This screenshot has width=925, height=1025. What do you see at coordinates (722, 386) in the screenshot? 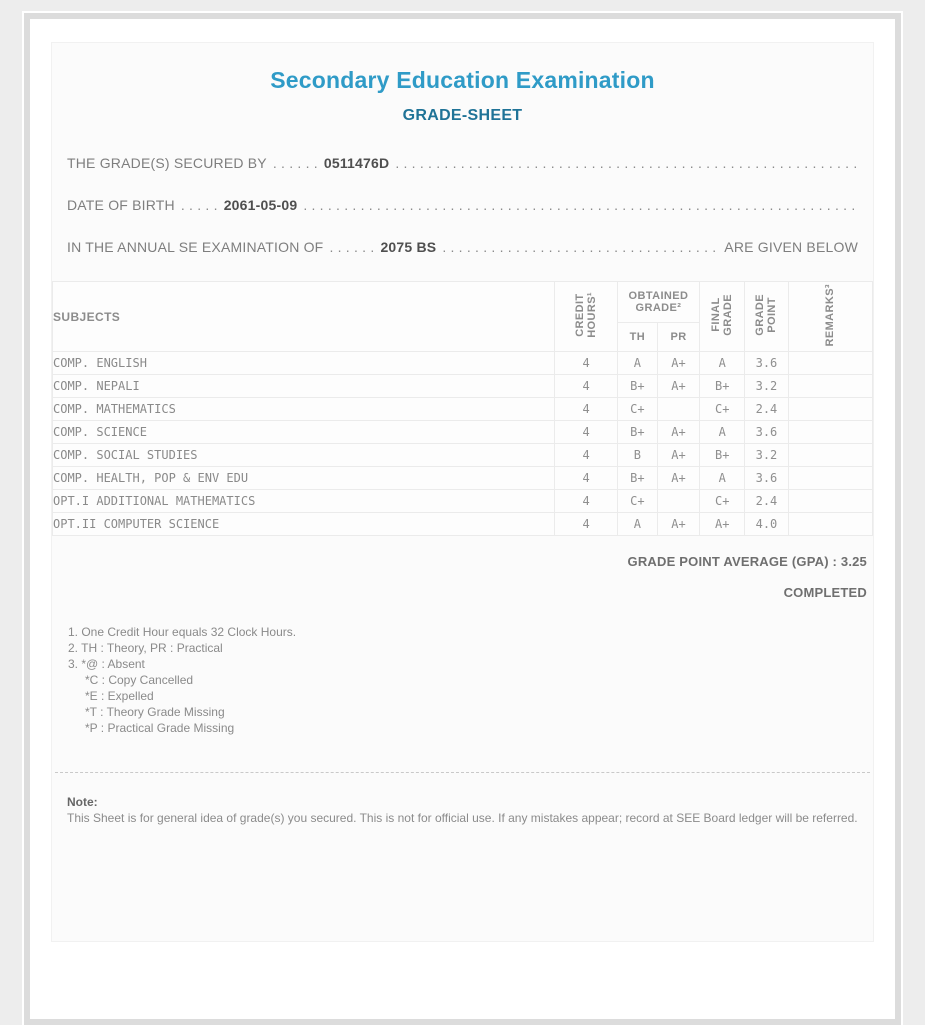
I see `final-grade-cell: B+` at bounding box center [722, 386].